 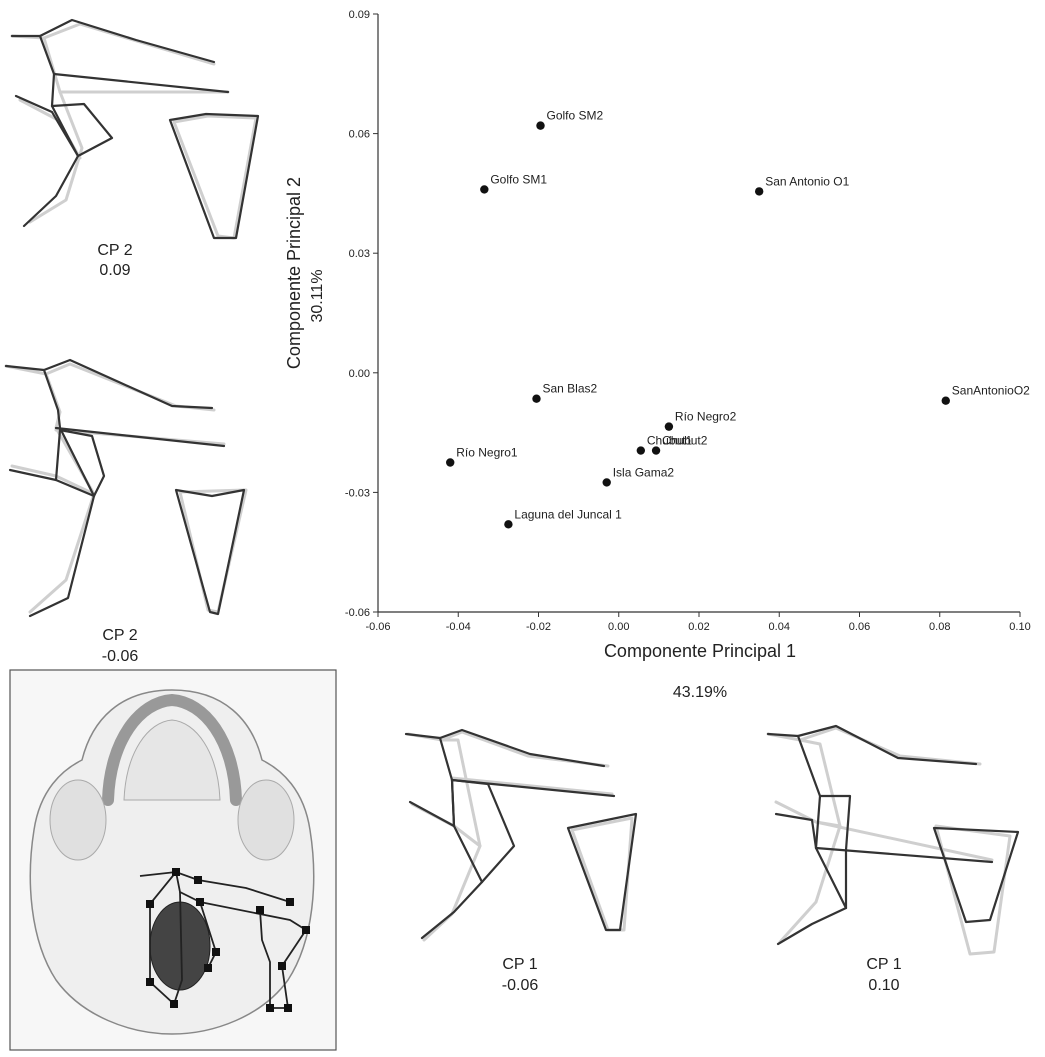 I want to click on y-tick-label: 0.03, so click(x=359, y=254).